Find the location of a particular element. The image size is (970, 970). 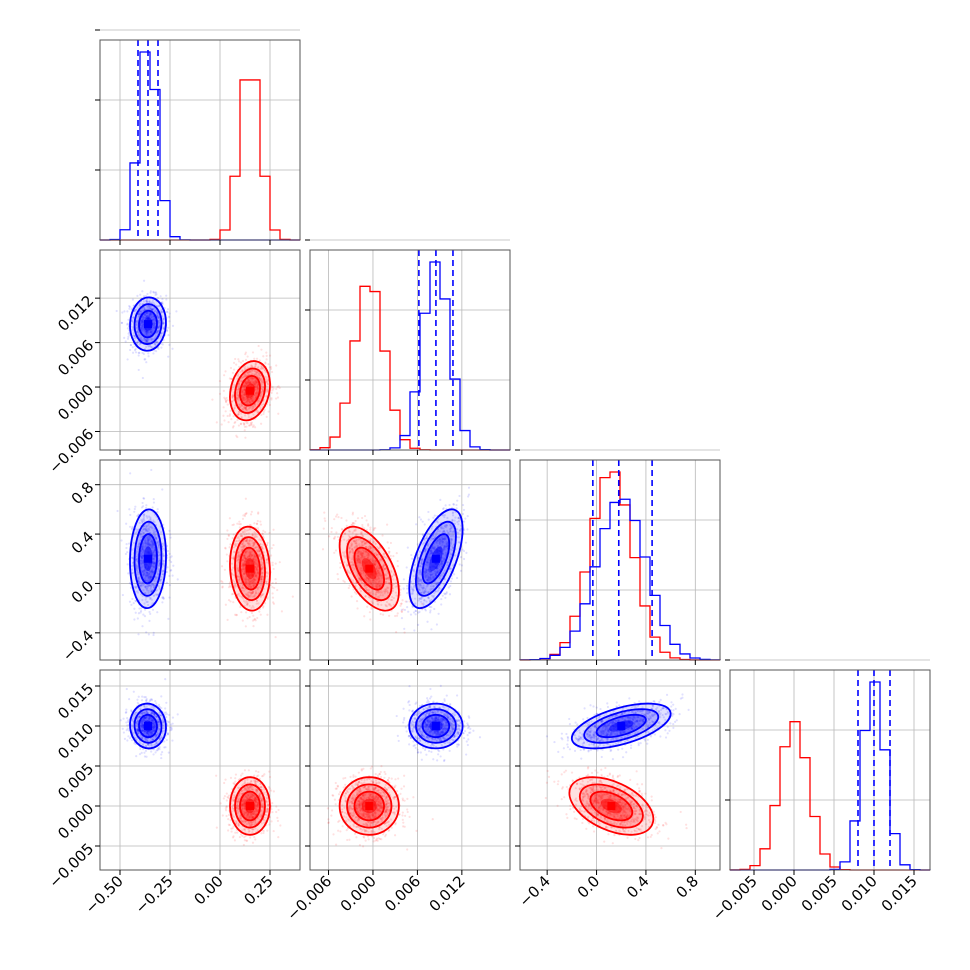

panel-frame is located at coordinates (200, 350).